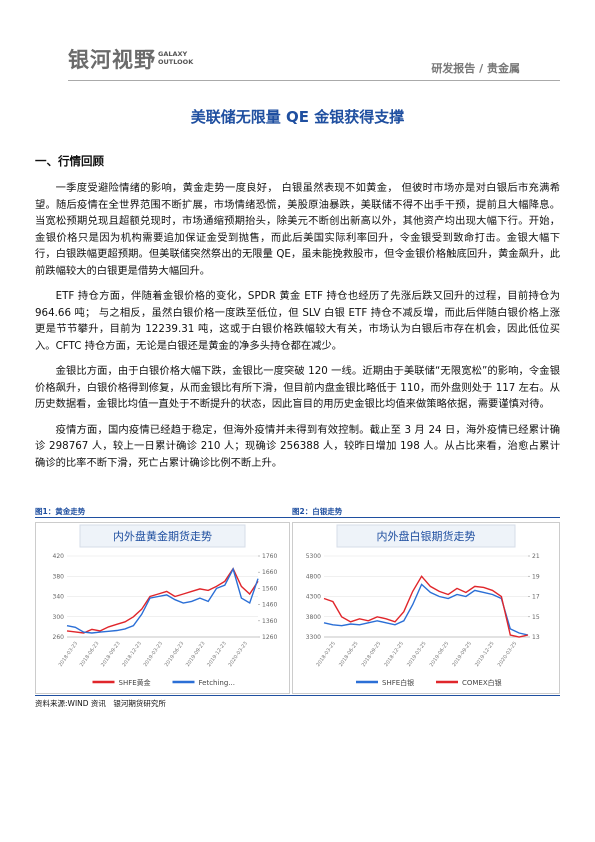 The height and width of the screenshot is (842, 595). I want to click on y2-tick-label: 13, so click(536, 637).